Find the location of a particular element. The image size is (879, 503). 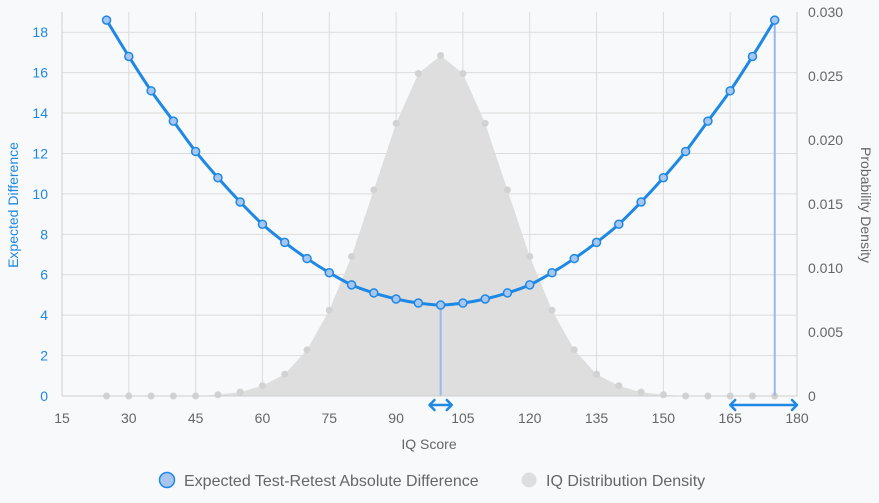

y-left-tick-label: 0 is located at coordinates (44, 396).